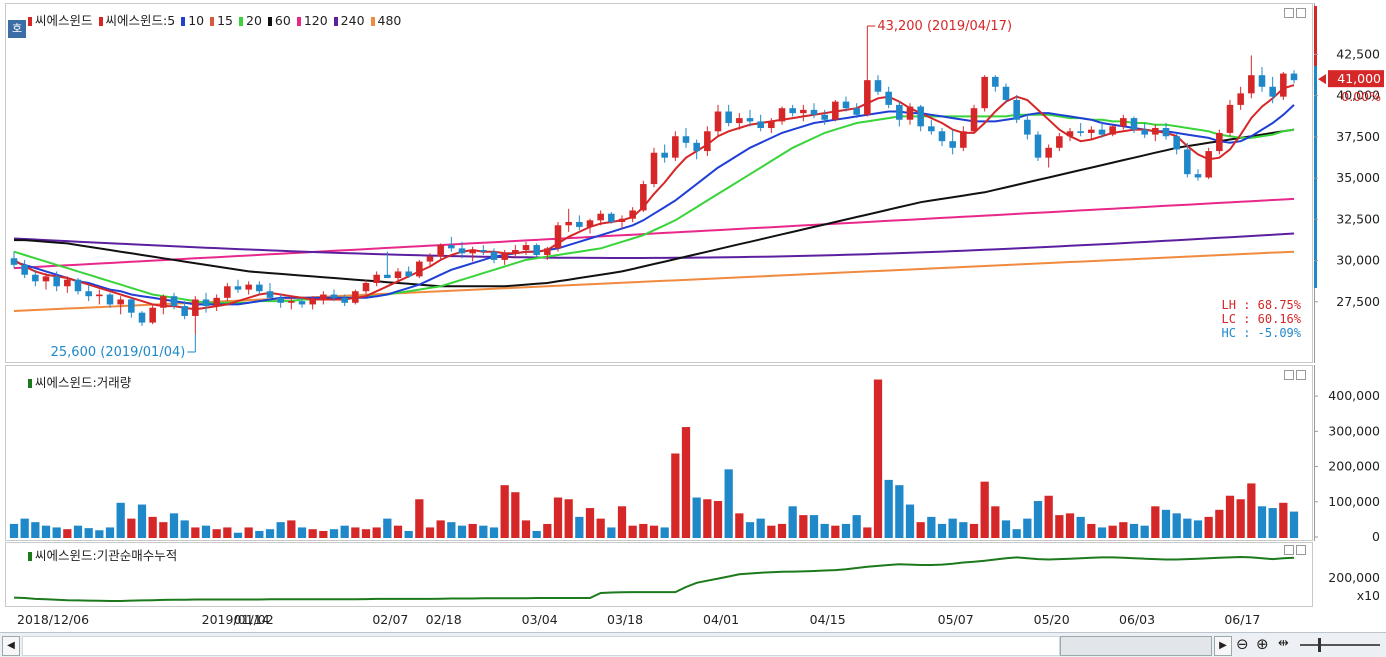  I want to click on scroll-left-button: ◀, so click(11, 646).